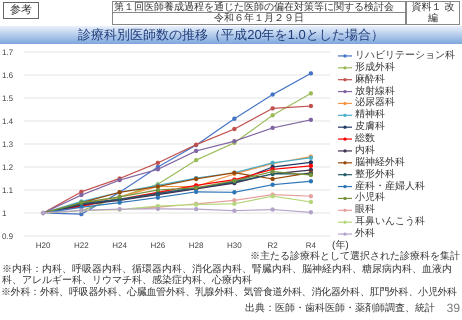 This screenshot has width=462, height=320. Describe the element at coordinates (365, 234) in the screenshot. I see `legend-label: 外科` at that location.